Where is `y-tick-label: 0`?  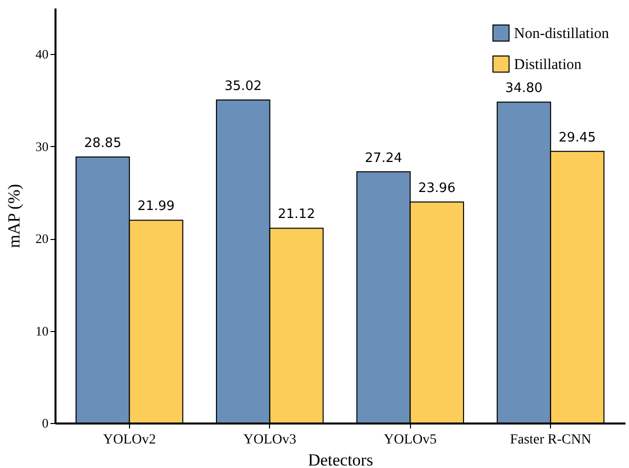 y-tick-label: 0 is located at coordinates (45, 423).